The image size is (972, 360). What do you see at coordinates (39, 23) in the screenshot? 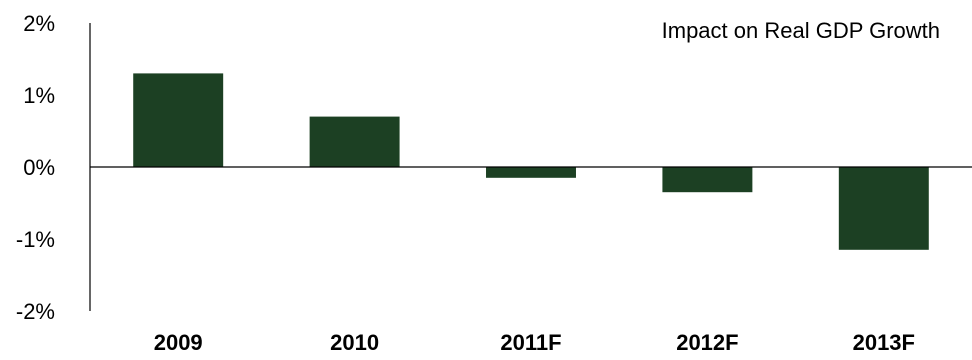
I see `y-tick-label: 2%` at bounding box center [39, 23].